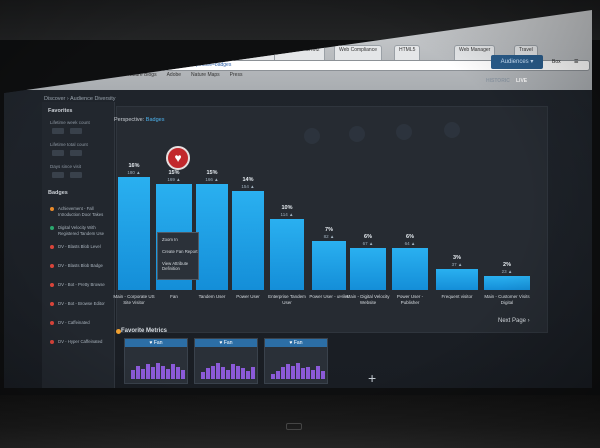 The image size is (600, 448). I want to click on live-toggle: LIVE, so click(522, 81).